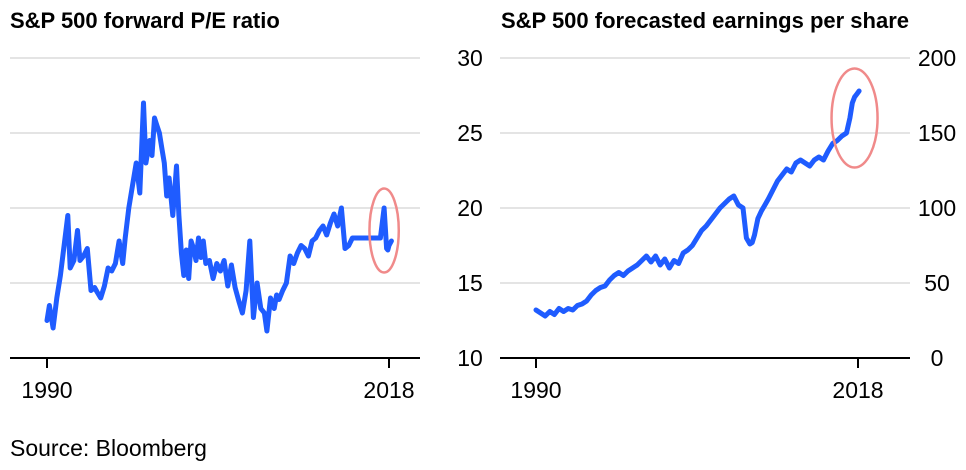 This screenshot has width=966, height=470. Describe the element at coordinates (937, 133) in the screenshot. I see `eps-y-tick-150: 150` at that location.